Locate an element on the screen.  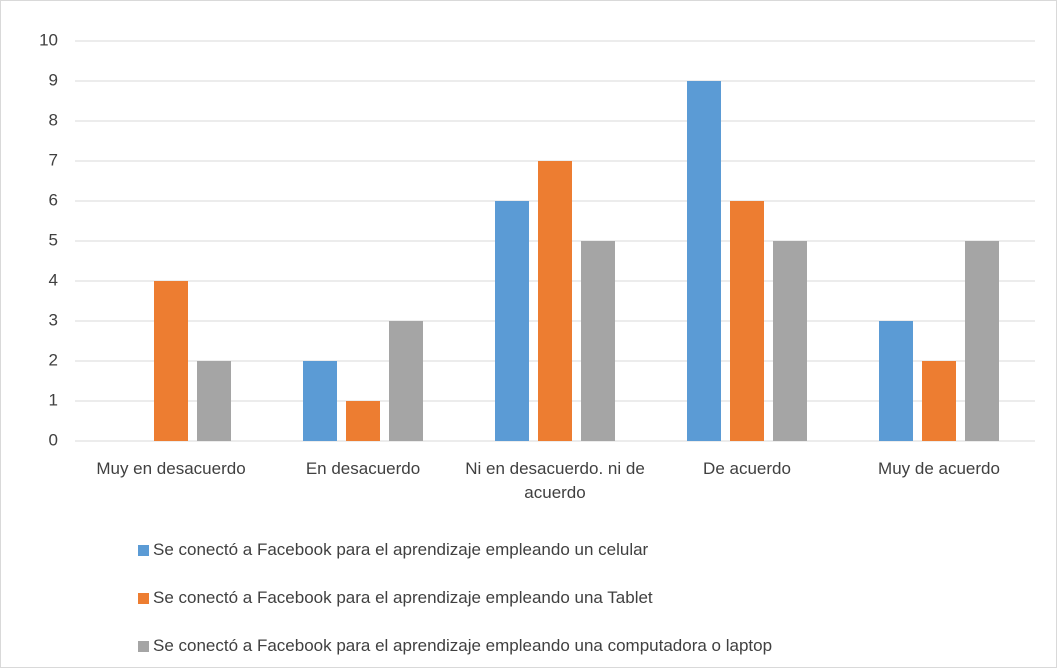
x-tick-label: De acuerdo is located at coordinates (747, 468).